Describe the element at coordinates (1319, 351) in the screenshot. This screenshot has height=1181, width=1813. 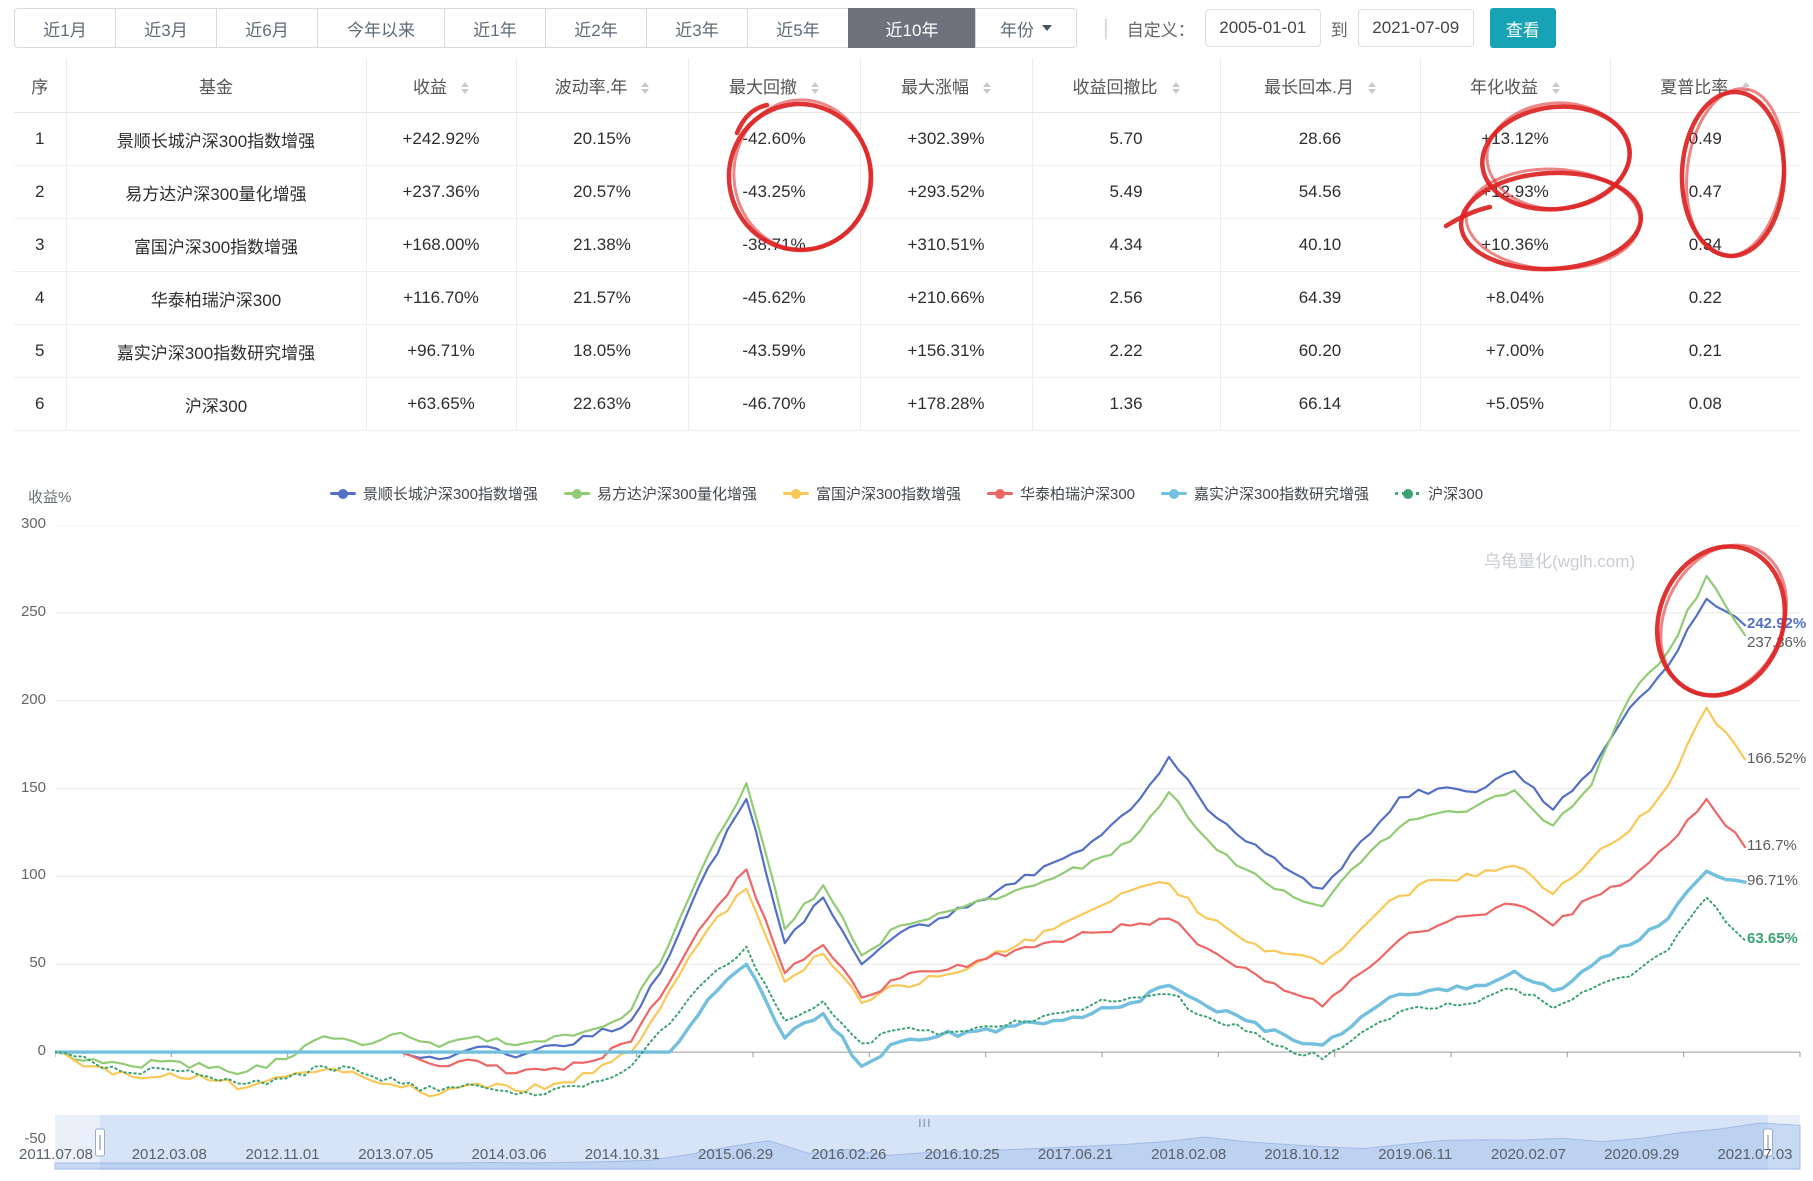
I see `cell-longest_recovery_months: 60.20` at that location.